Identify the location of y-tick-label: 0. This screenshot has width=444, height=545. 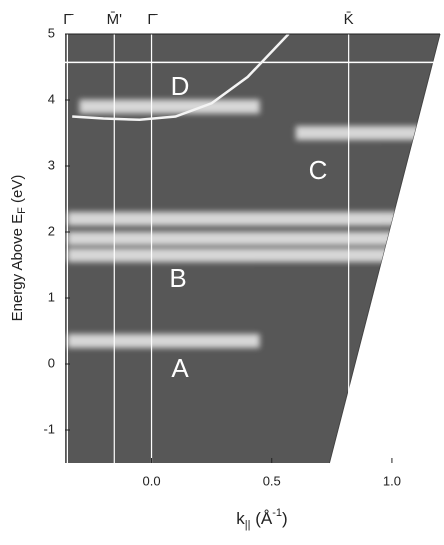
(51, 362).